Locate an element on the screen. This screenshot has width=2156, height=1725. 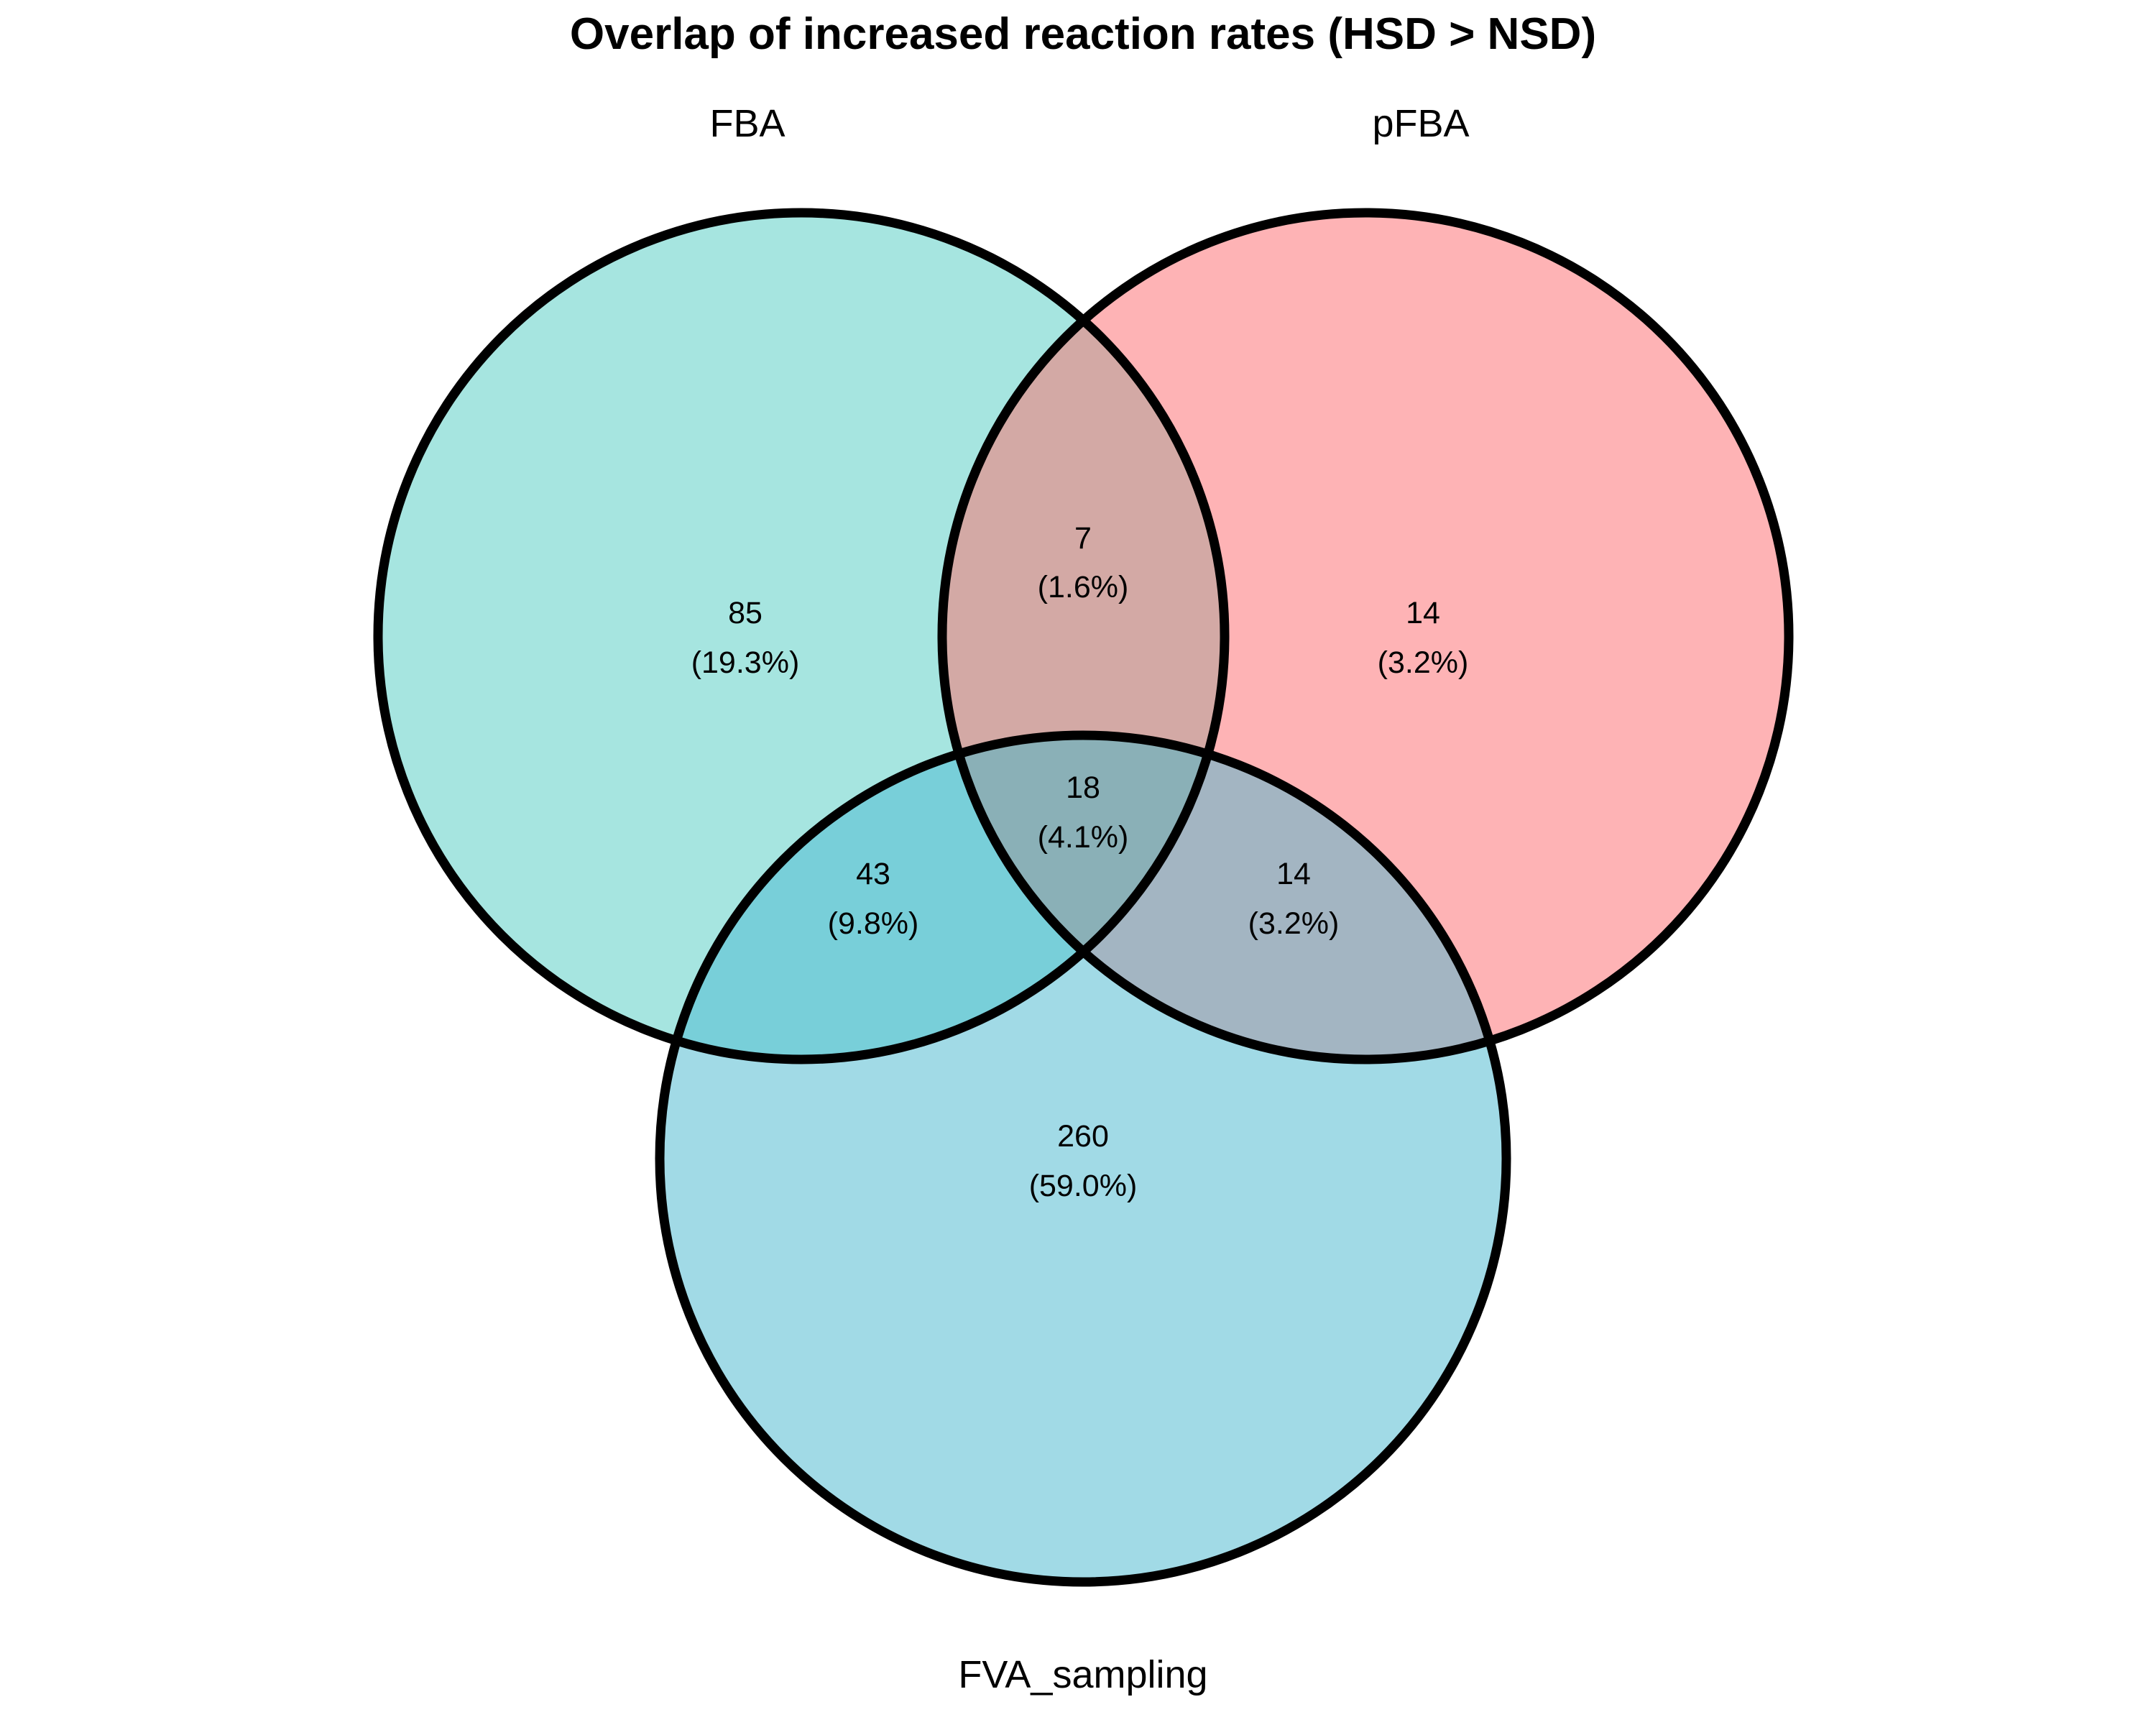
region-fba-pfba-percent: (1.6%) is located at coordinates (1083, 587).